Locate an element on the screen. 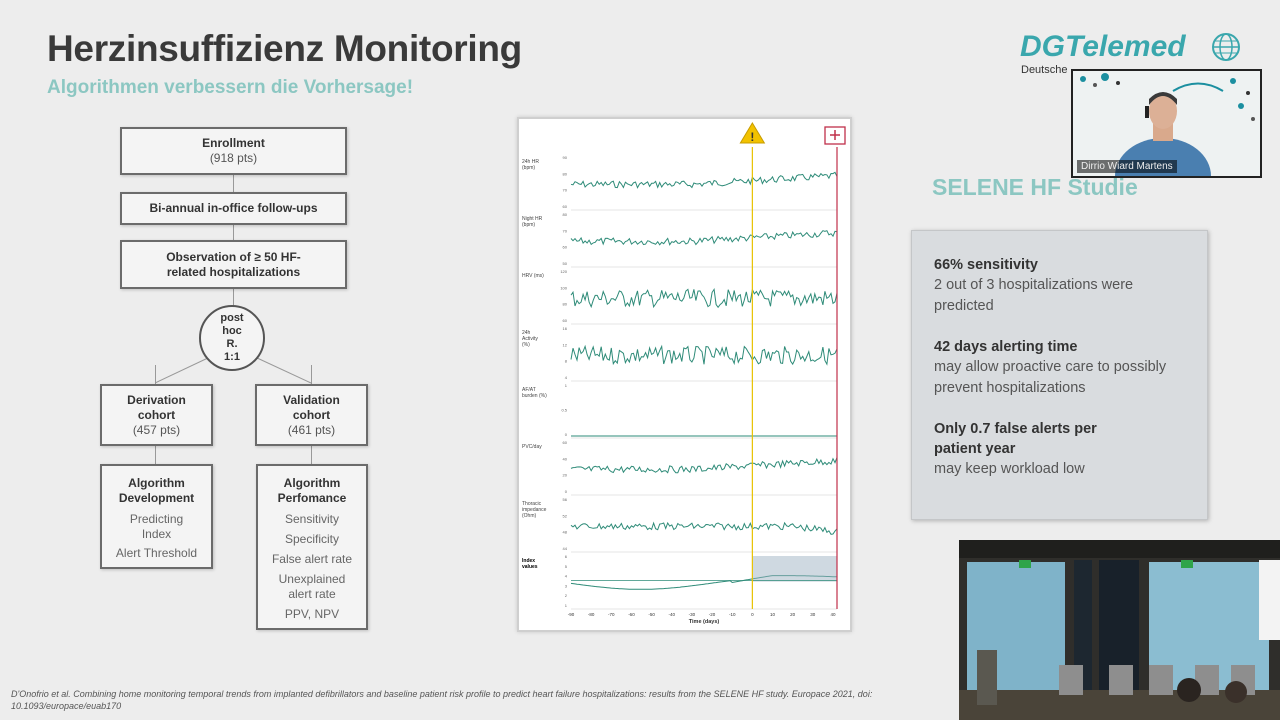  y-tick-label: 40 is located at coordinates (565, 458).